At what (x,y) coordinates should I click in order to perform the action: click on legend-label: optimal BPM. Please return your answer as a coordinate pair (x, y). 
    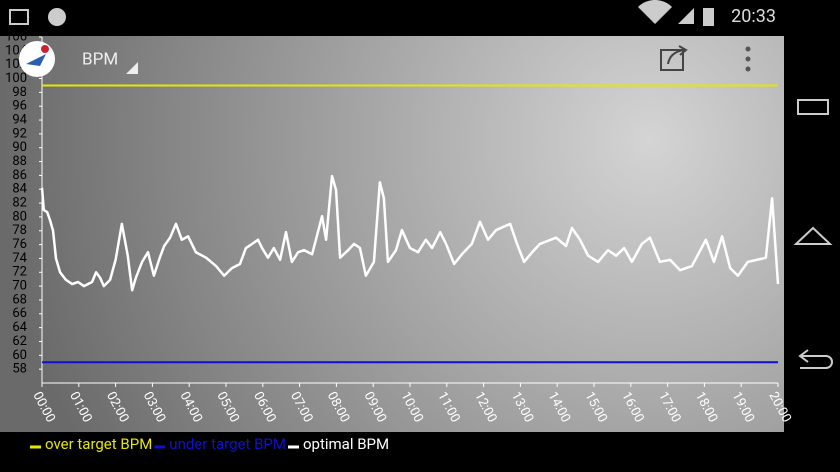
    Looking at the image, I should click on (346, 444).